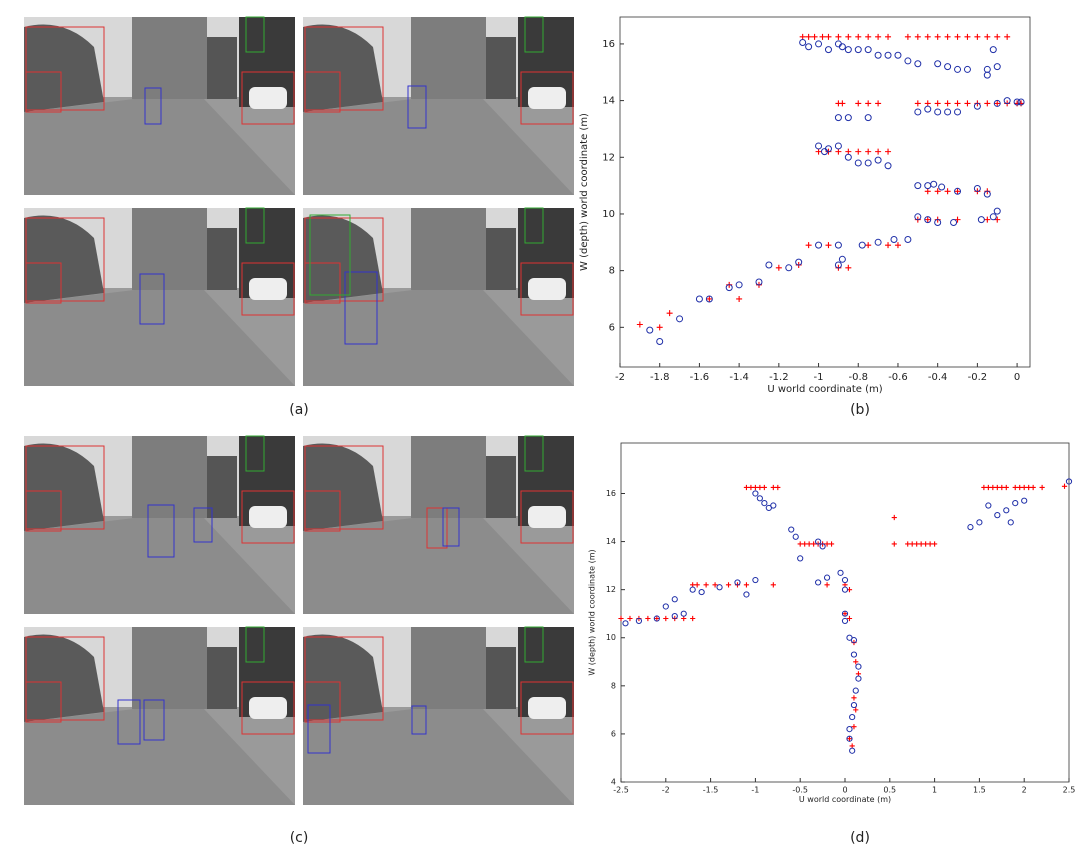  Describe the element at coordinates (979, 790) in the screenshot. I see `x-tick-label: 1.5` at that location.